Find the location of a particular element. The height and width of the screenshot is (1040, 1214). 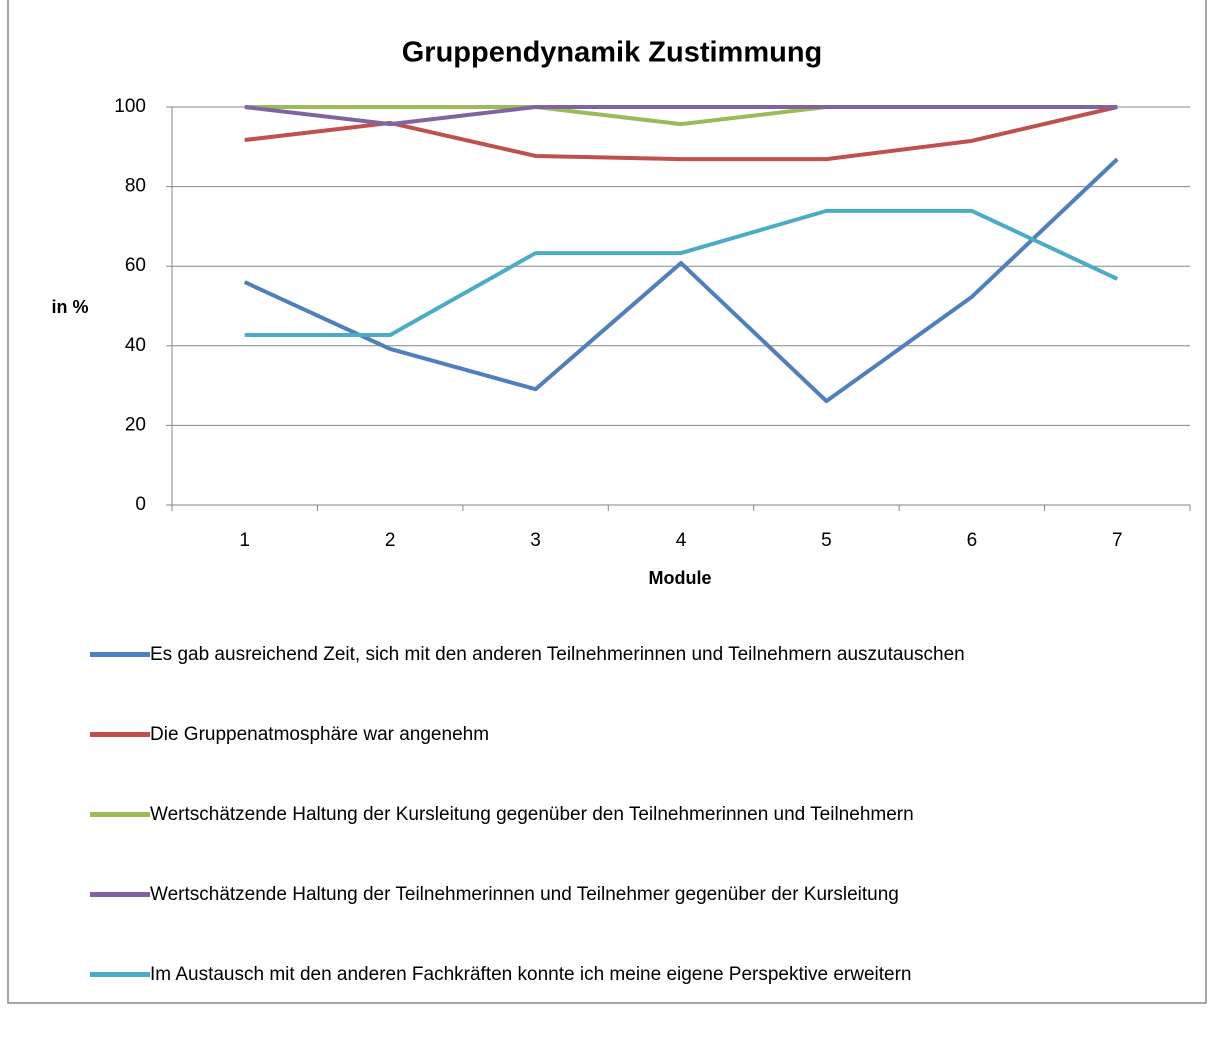

y-tick-label: 0 is located at coordinates (140, 504).